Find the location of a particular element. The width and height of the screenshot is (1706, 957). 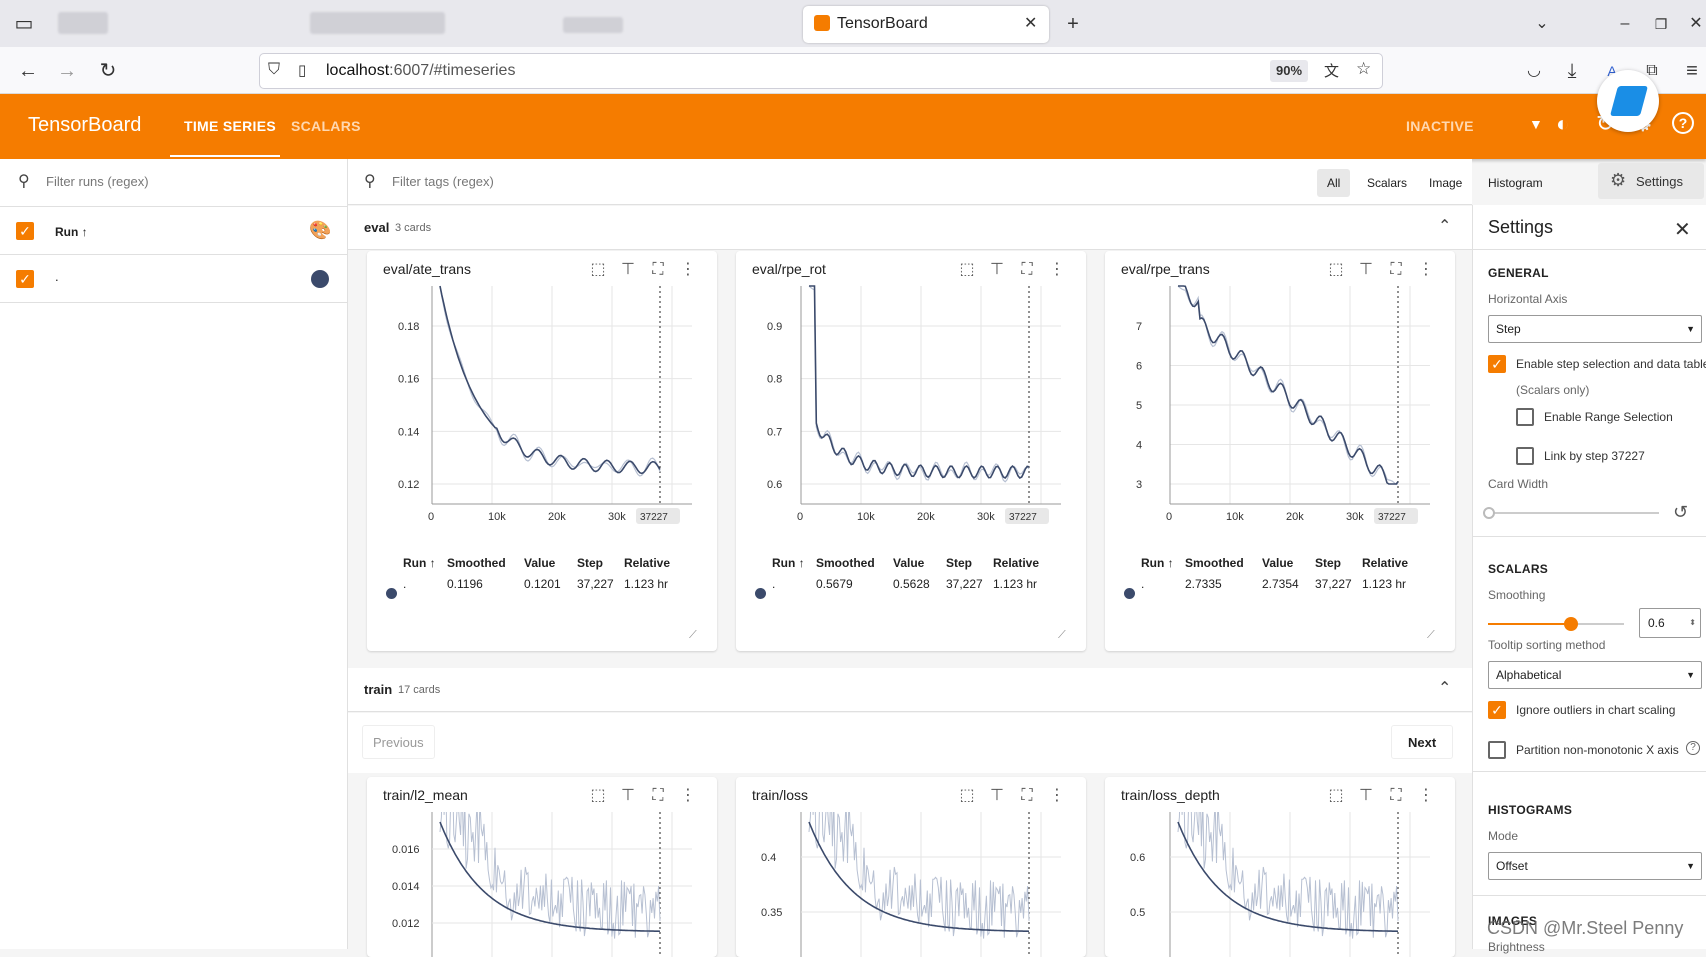

address-bar: ⛉ ▯ localhost:6007/#timeseries 90% 文 ☆ is located at coordinates (821, 71).